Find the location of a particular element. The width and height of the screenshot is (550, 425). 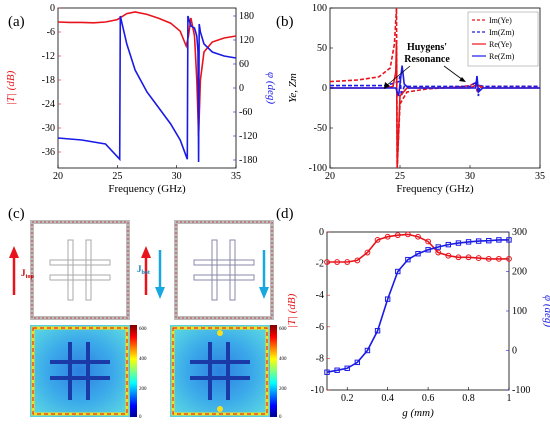

annotation-arrow-right is located at coordinates (453, 73).